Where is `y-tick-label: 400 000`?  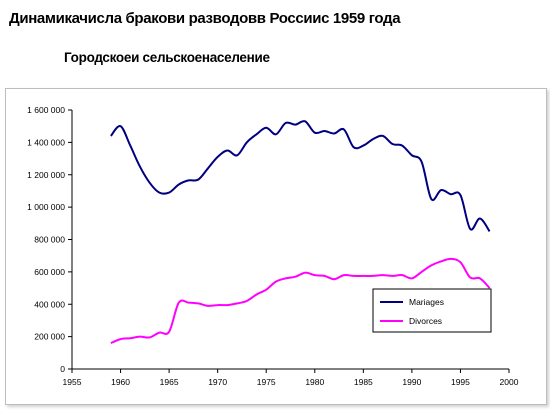 y-tick-label: 400 000 is located at coordinates (49, 304).